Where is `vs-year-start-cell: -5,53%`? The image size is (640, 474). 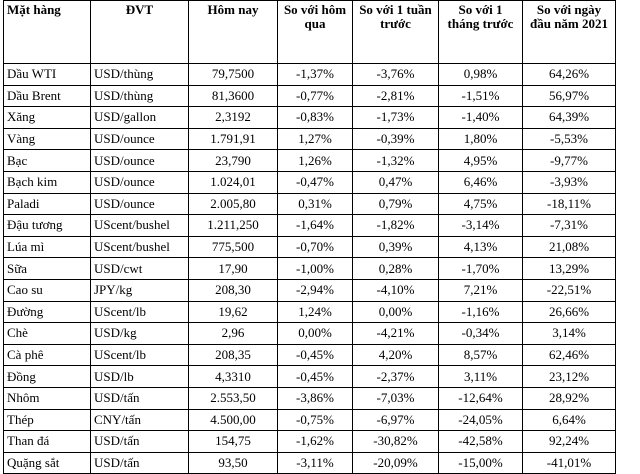 vs-year-start-cell: -5,53% is located at coordinates (569, 139).